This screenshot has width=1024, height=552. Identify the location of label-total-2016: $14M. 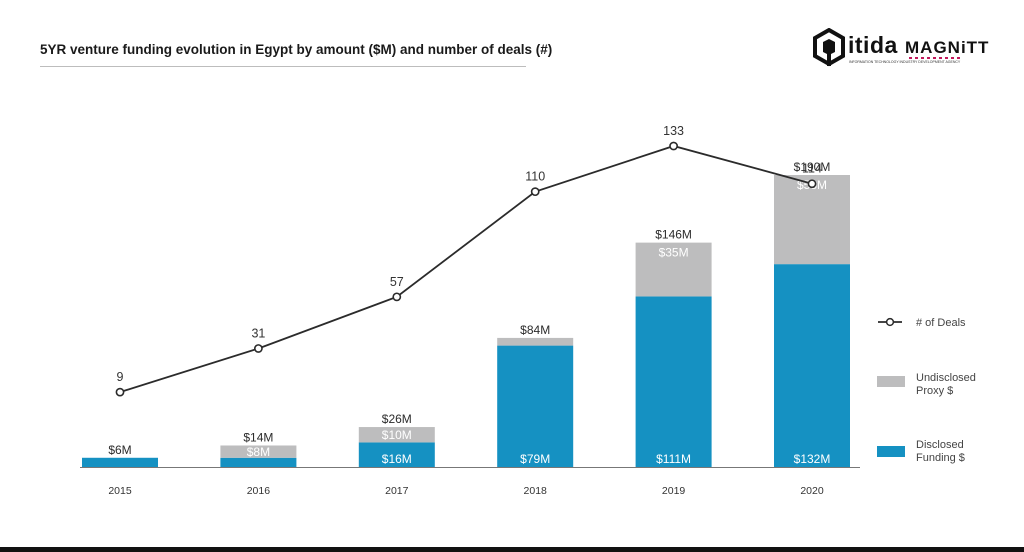
(258, 437).